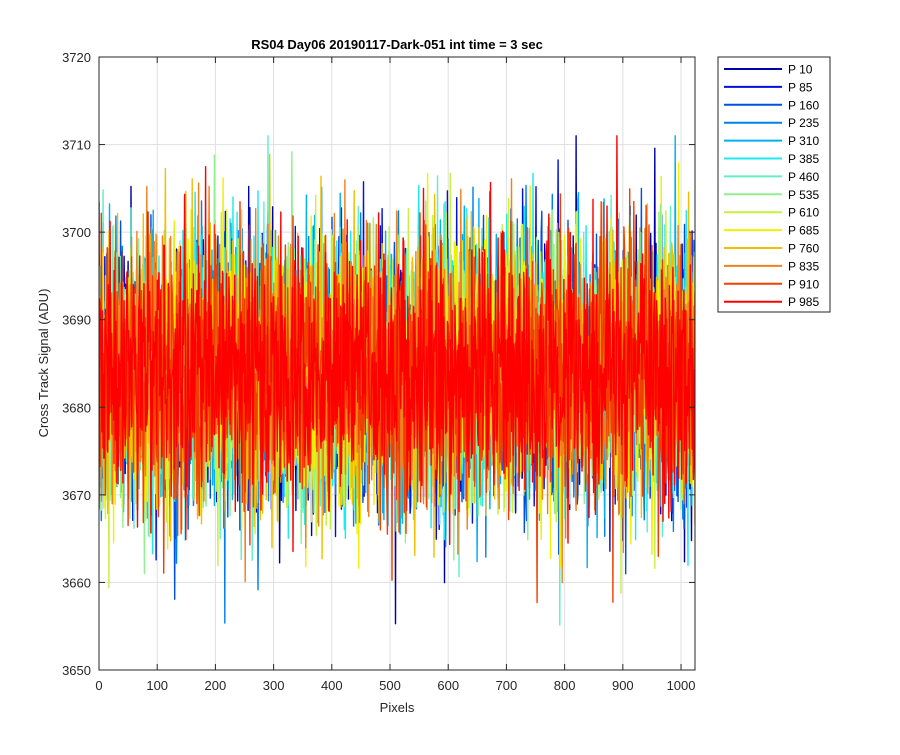  I want to click on legend-entry: P 235, so click(803, 123).